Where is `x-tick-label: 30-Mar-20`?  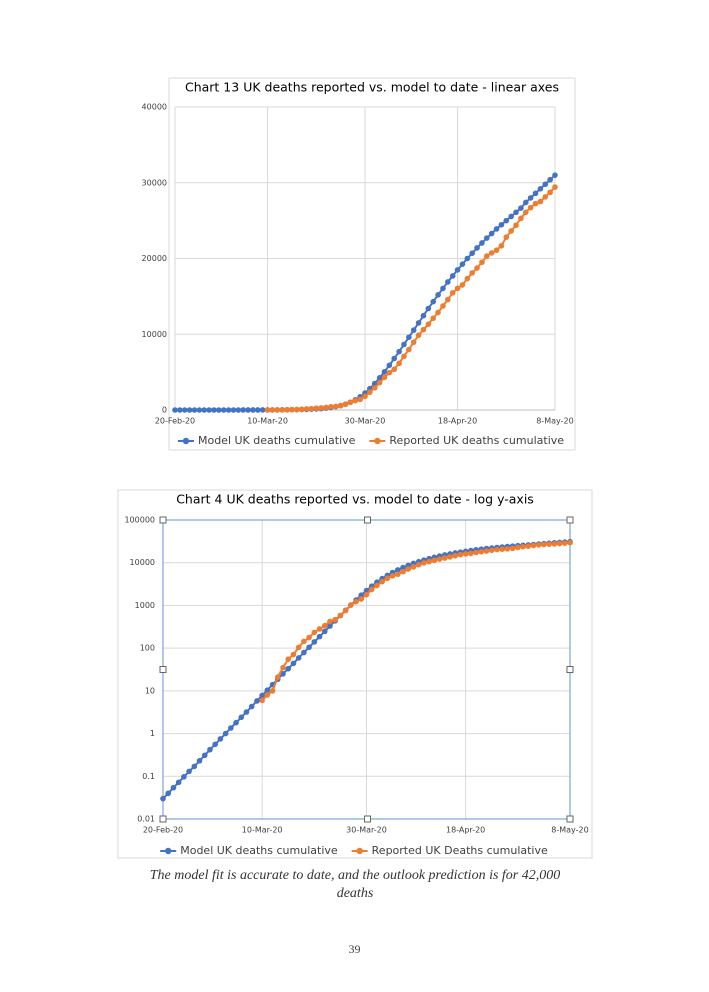
x-tick-label: 30-Mar-20 is located at coordinates (365, 421).